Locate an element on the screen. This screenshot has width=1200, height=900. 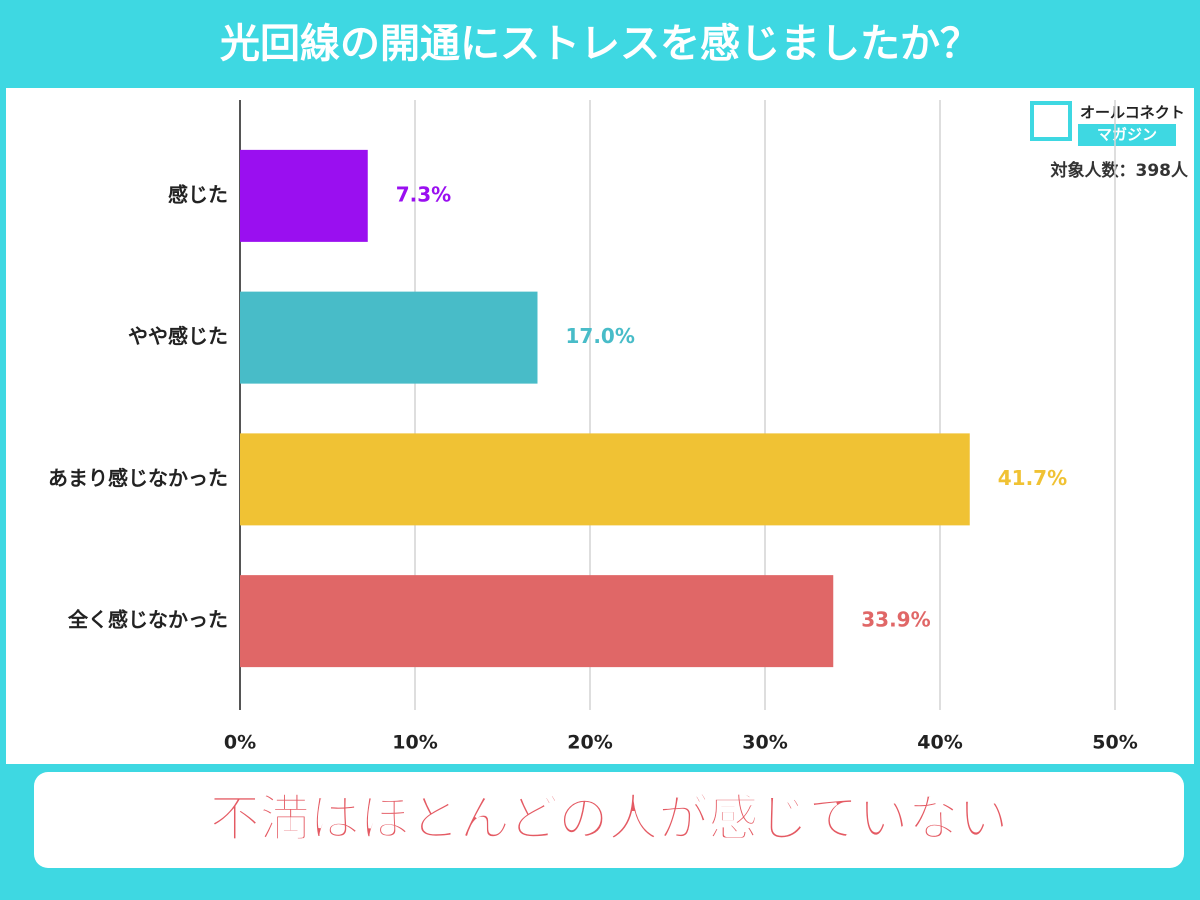
conclusion: 不満はほとんどの人が感じていない is located at coordinates (609, 819).